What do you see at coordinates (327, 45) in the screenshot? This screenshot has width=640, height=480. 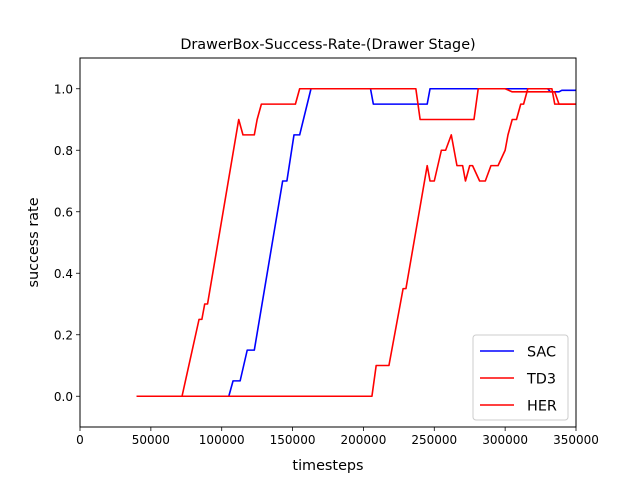 I see `chart-title: DrawerBox-Success-Rate-(Drawer Stage)` at bounding box center [327, 45].